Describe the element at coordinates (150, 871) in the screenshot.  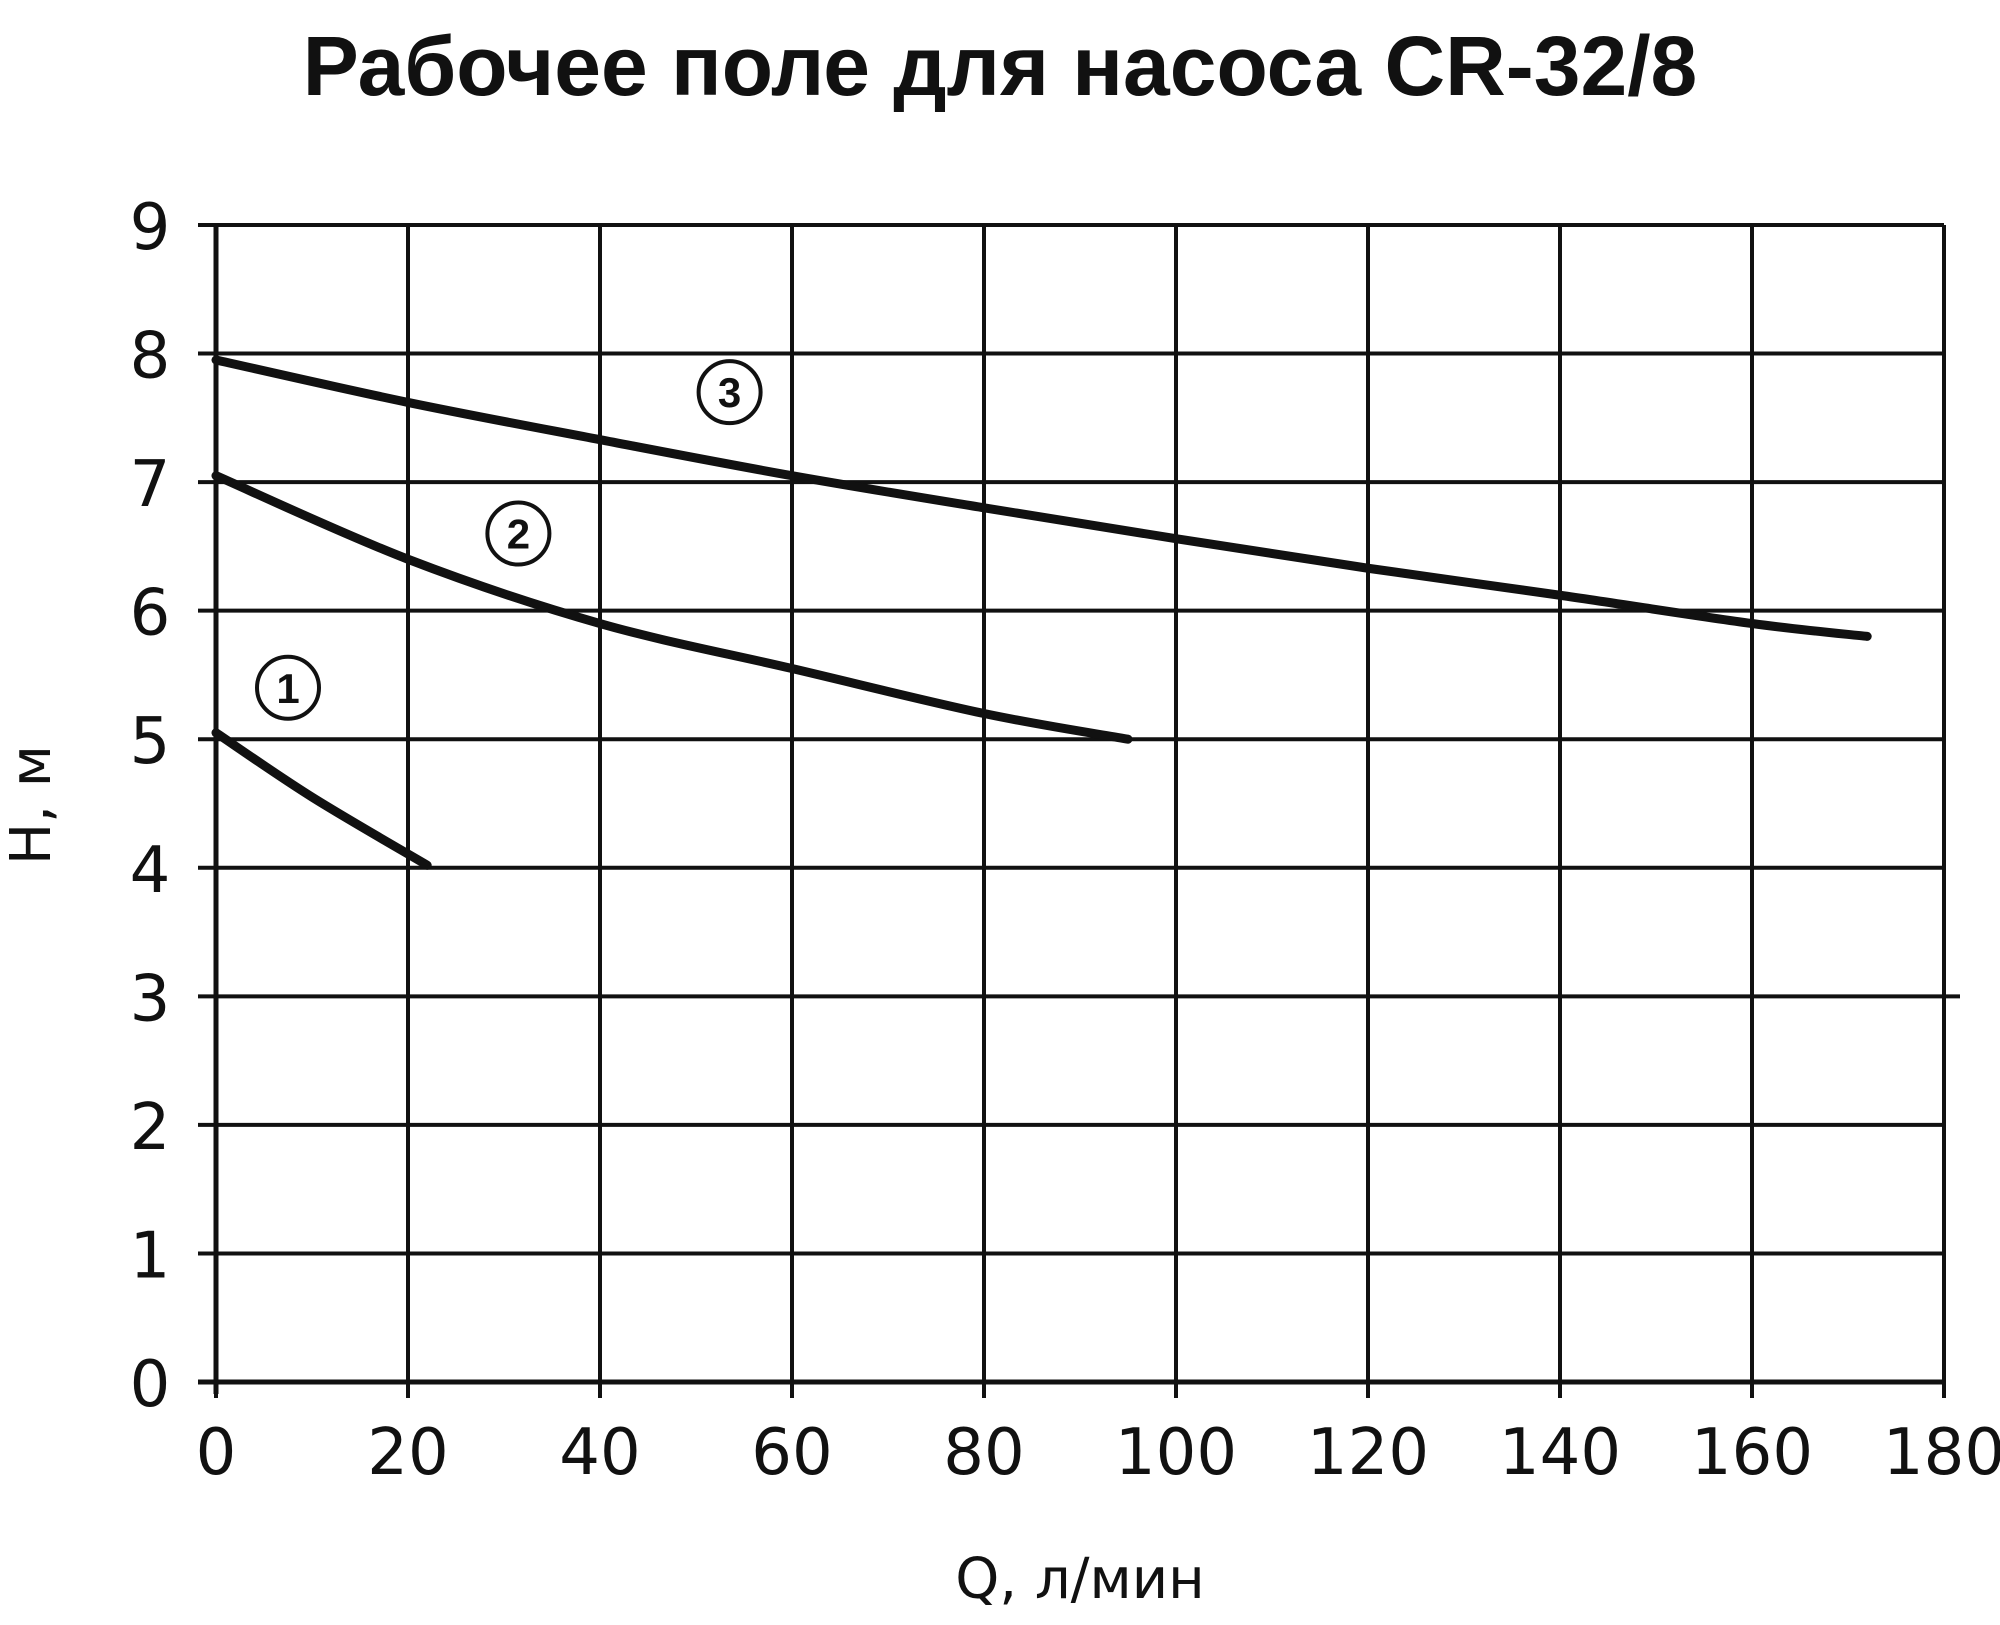
I see `y-tick-label: 4` at that location.